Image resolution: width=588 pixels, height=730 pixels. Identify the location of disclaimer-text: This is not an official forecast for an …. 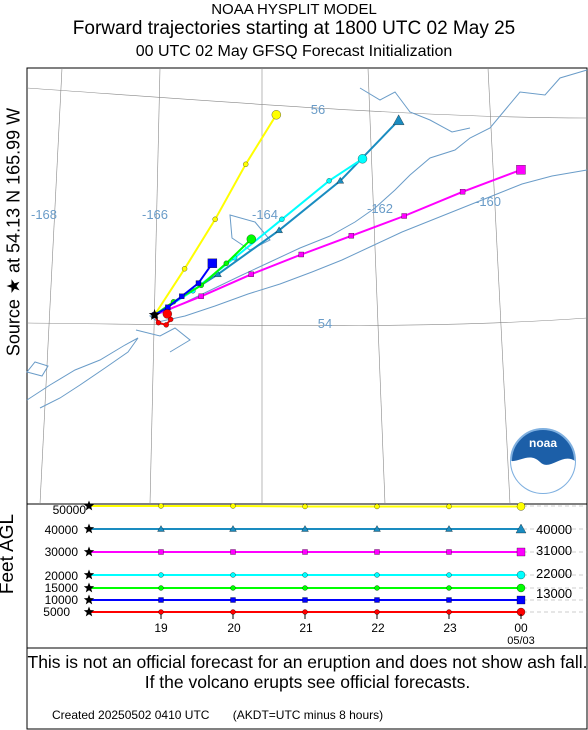
(307, 672).